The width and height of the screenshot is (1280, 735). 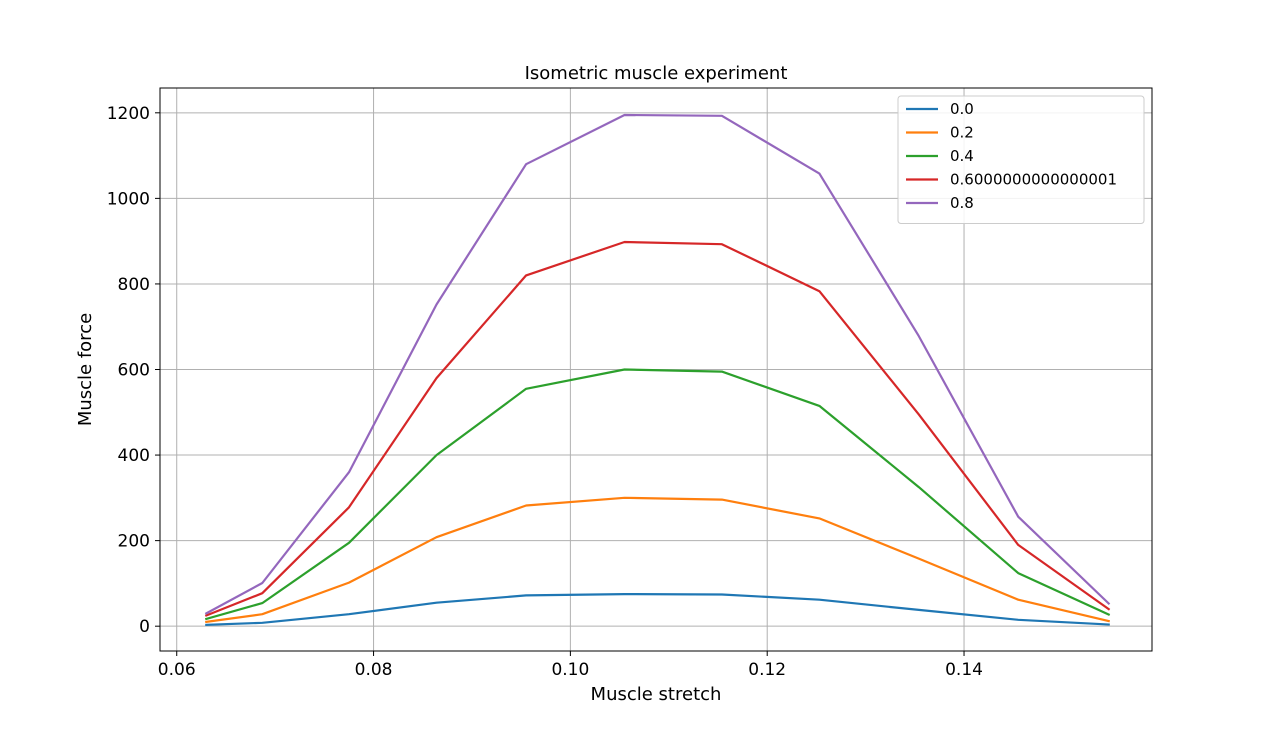 I want to click on y-tick-label: 1200, so click(x=128, y=114).